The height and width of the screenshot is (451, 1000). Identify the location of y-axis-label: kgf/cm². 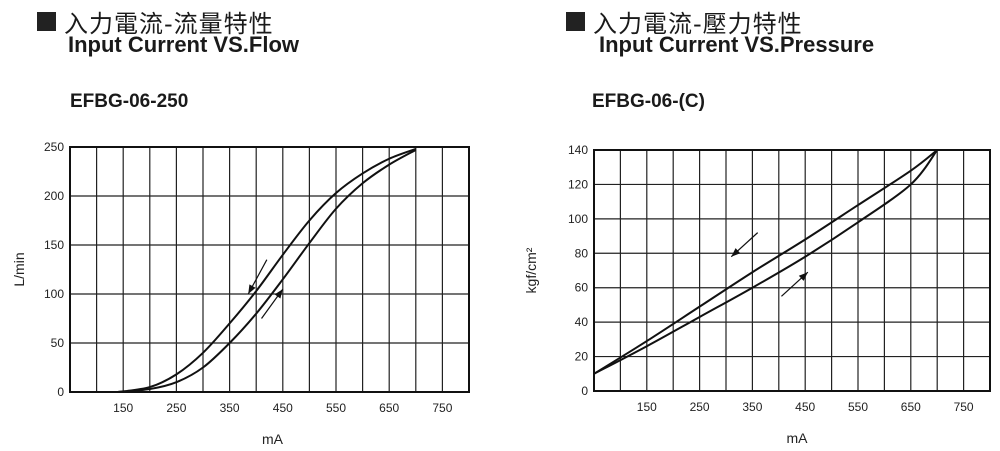
(531, 270).